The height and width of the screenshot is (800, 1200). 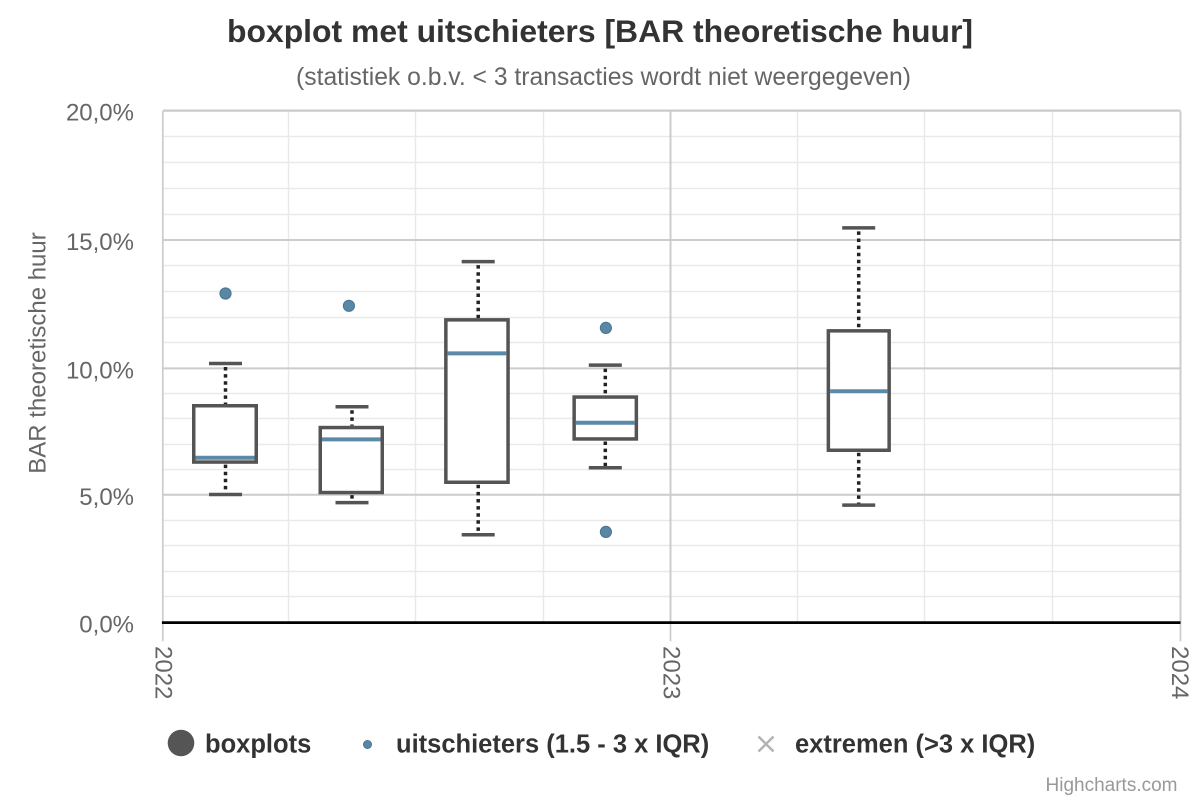 I want to click on svg-text: 15,0%, so click(x=100, y=242).